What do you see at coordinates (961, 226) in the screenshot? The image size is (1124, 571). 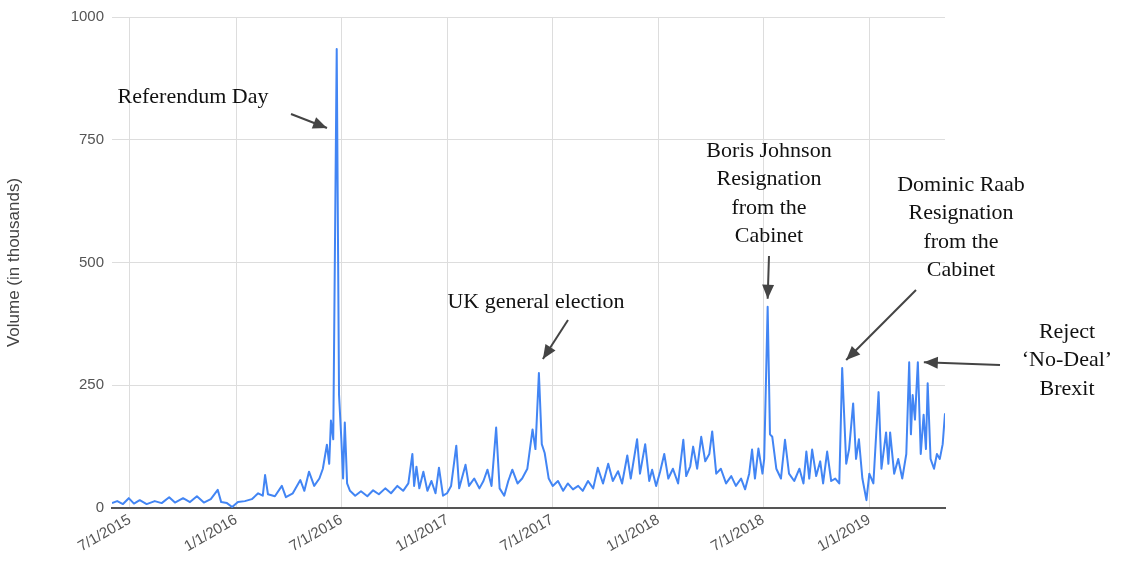 I see `annotation: Dominic Raab Resignation from the Cabinet` at bounding box center [961, 226].